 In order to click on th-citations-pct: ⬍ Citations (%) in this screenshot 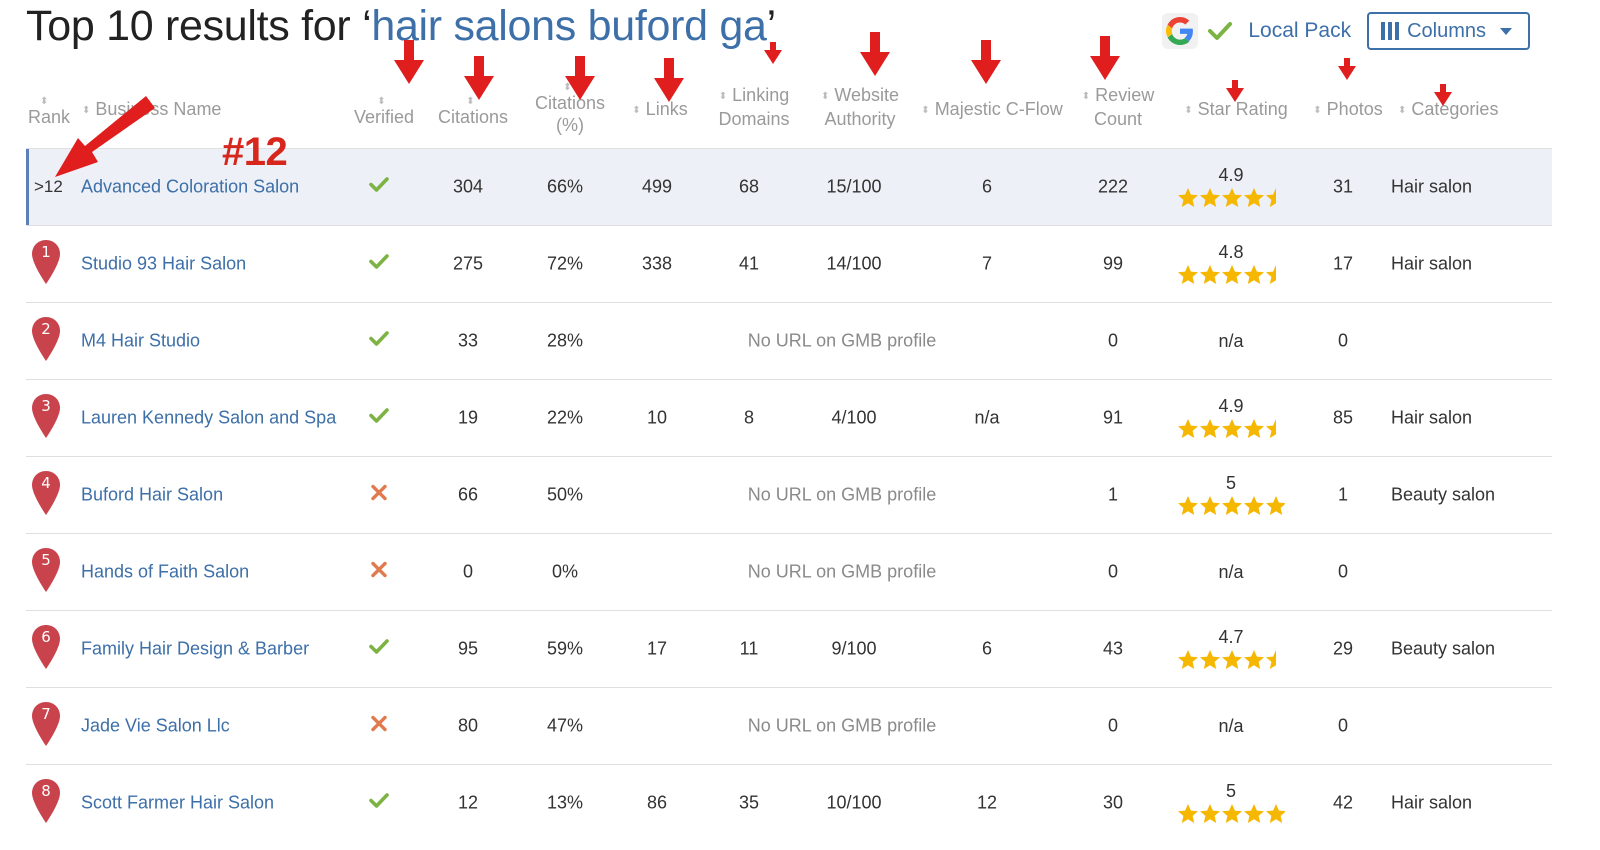, I will do `click(570, 109)`.